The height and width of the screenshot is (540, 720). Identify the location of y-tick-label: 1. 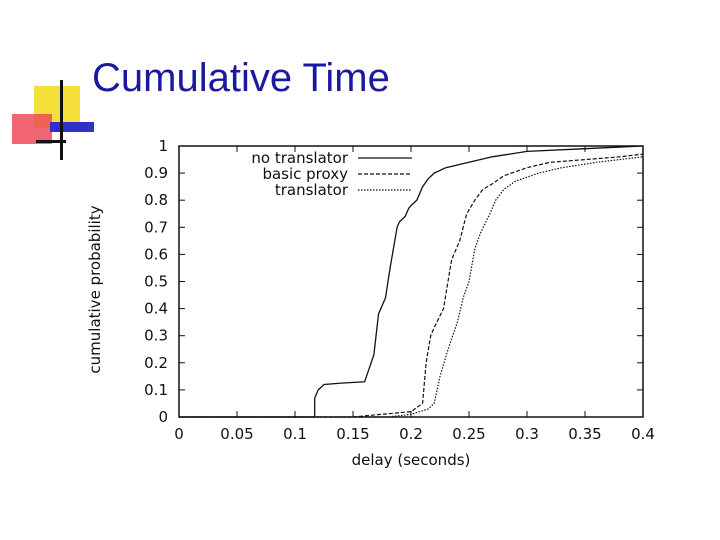
(163, 146).